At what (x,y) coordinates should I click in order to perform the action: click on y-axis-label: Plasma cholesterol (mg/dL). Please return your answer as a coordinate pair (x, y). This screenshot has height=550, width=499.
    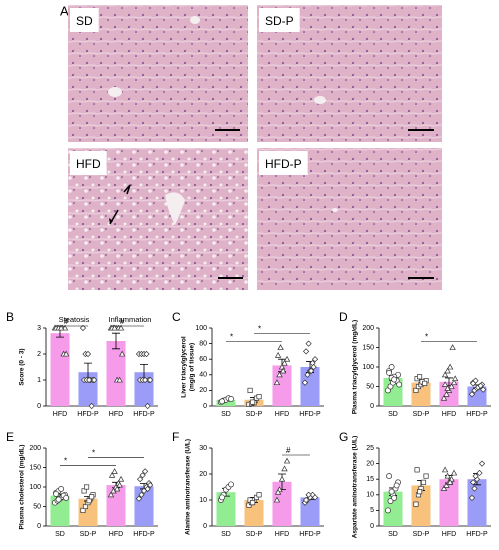
    Looking at the image, I should click on (22, 487).